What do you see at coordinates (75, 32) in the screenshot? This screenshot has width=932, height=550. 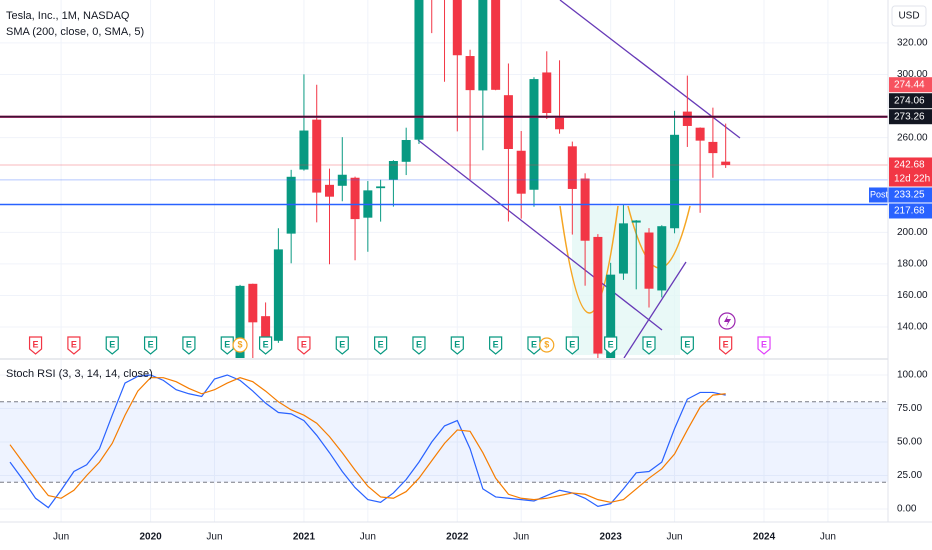 I see `indicator-label: SMA (200, close, 0, SMA, 5)` at bounding box center [75, 32].